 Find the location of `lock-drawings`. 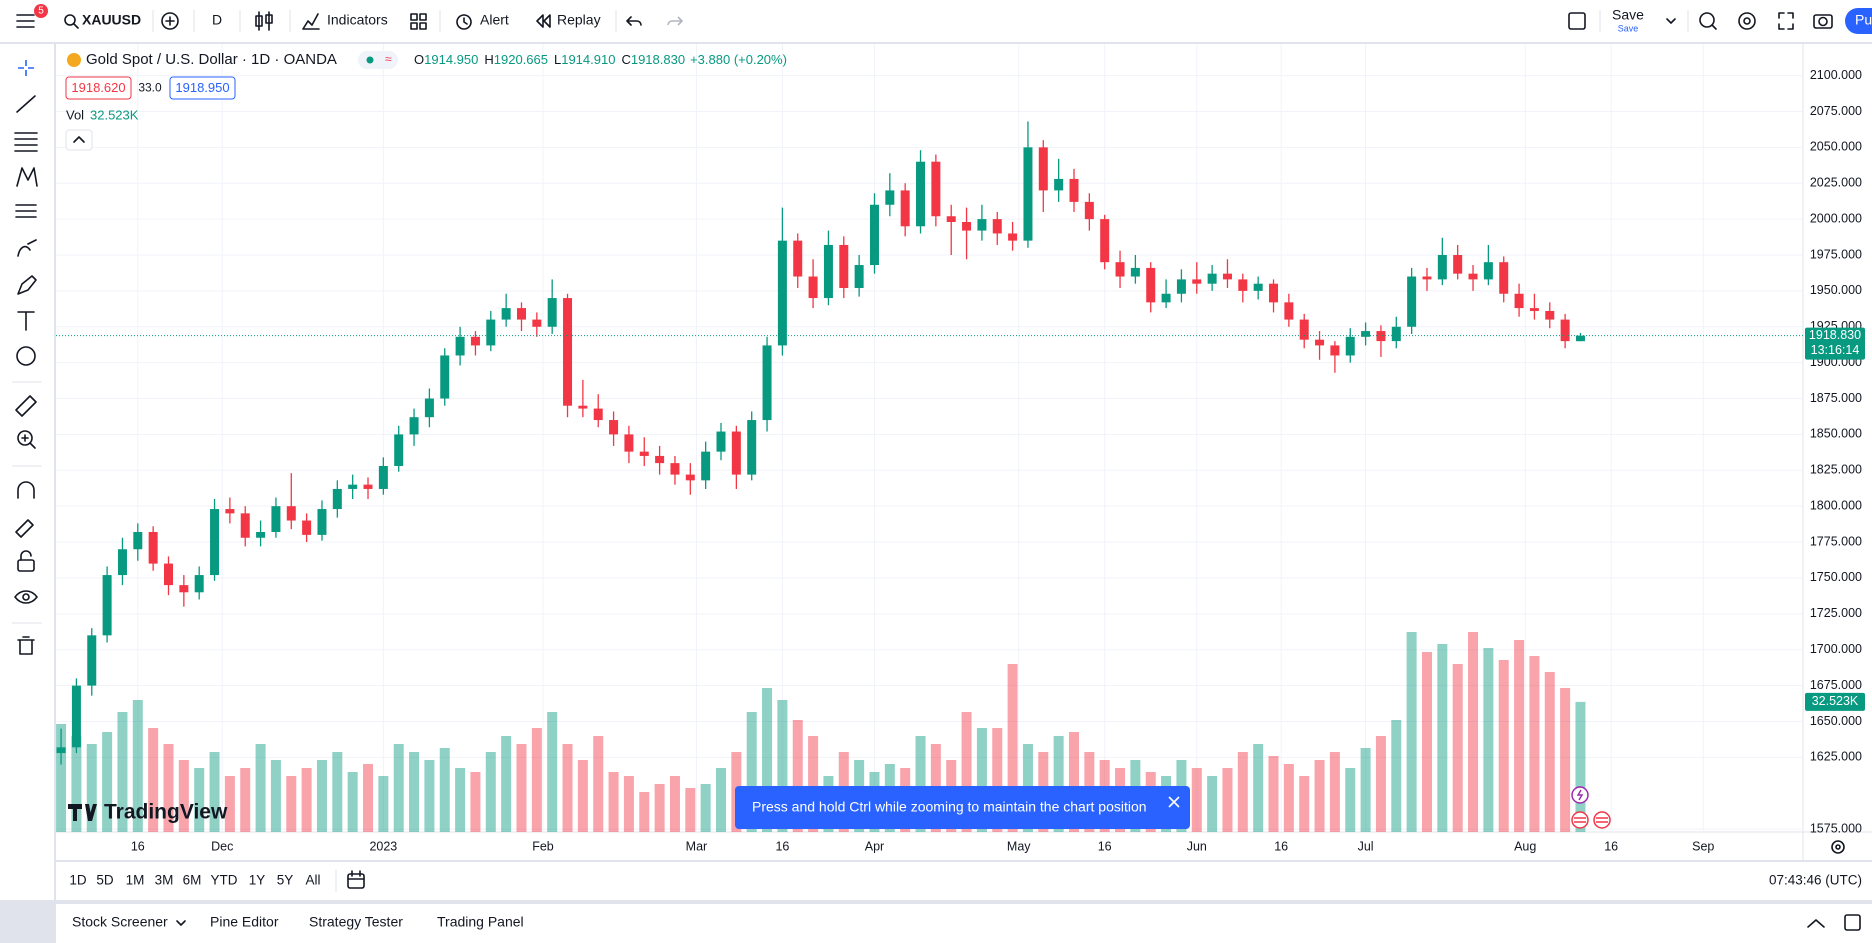

lock-drawings is located at coordinates (24, 528).